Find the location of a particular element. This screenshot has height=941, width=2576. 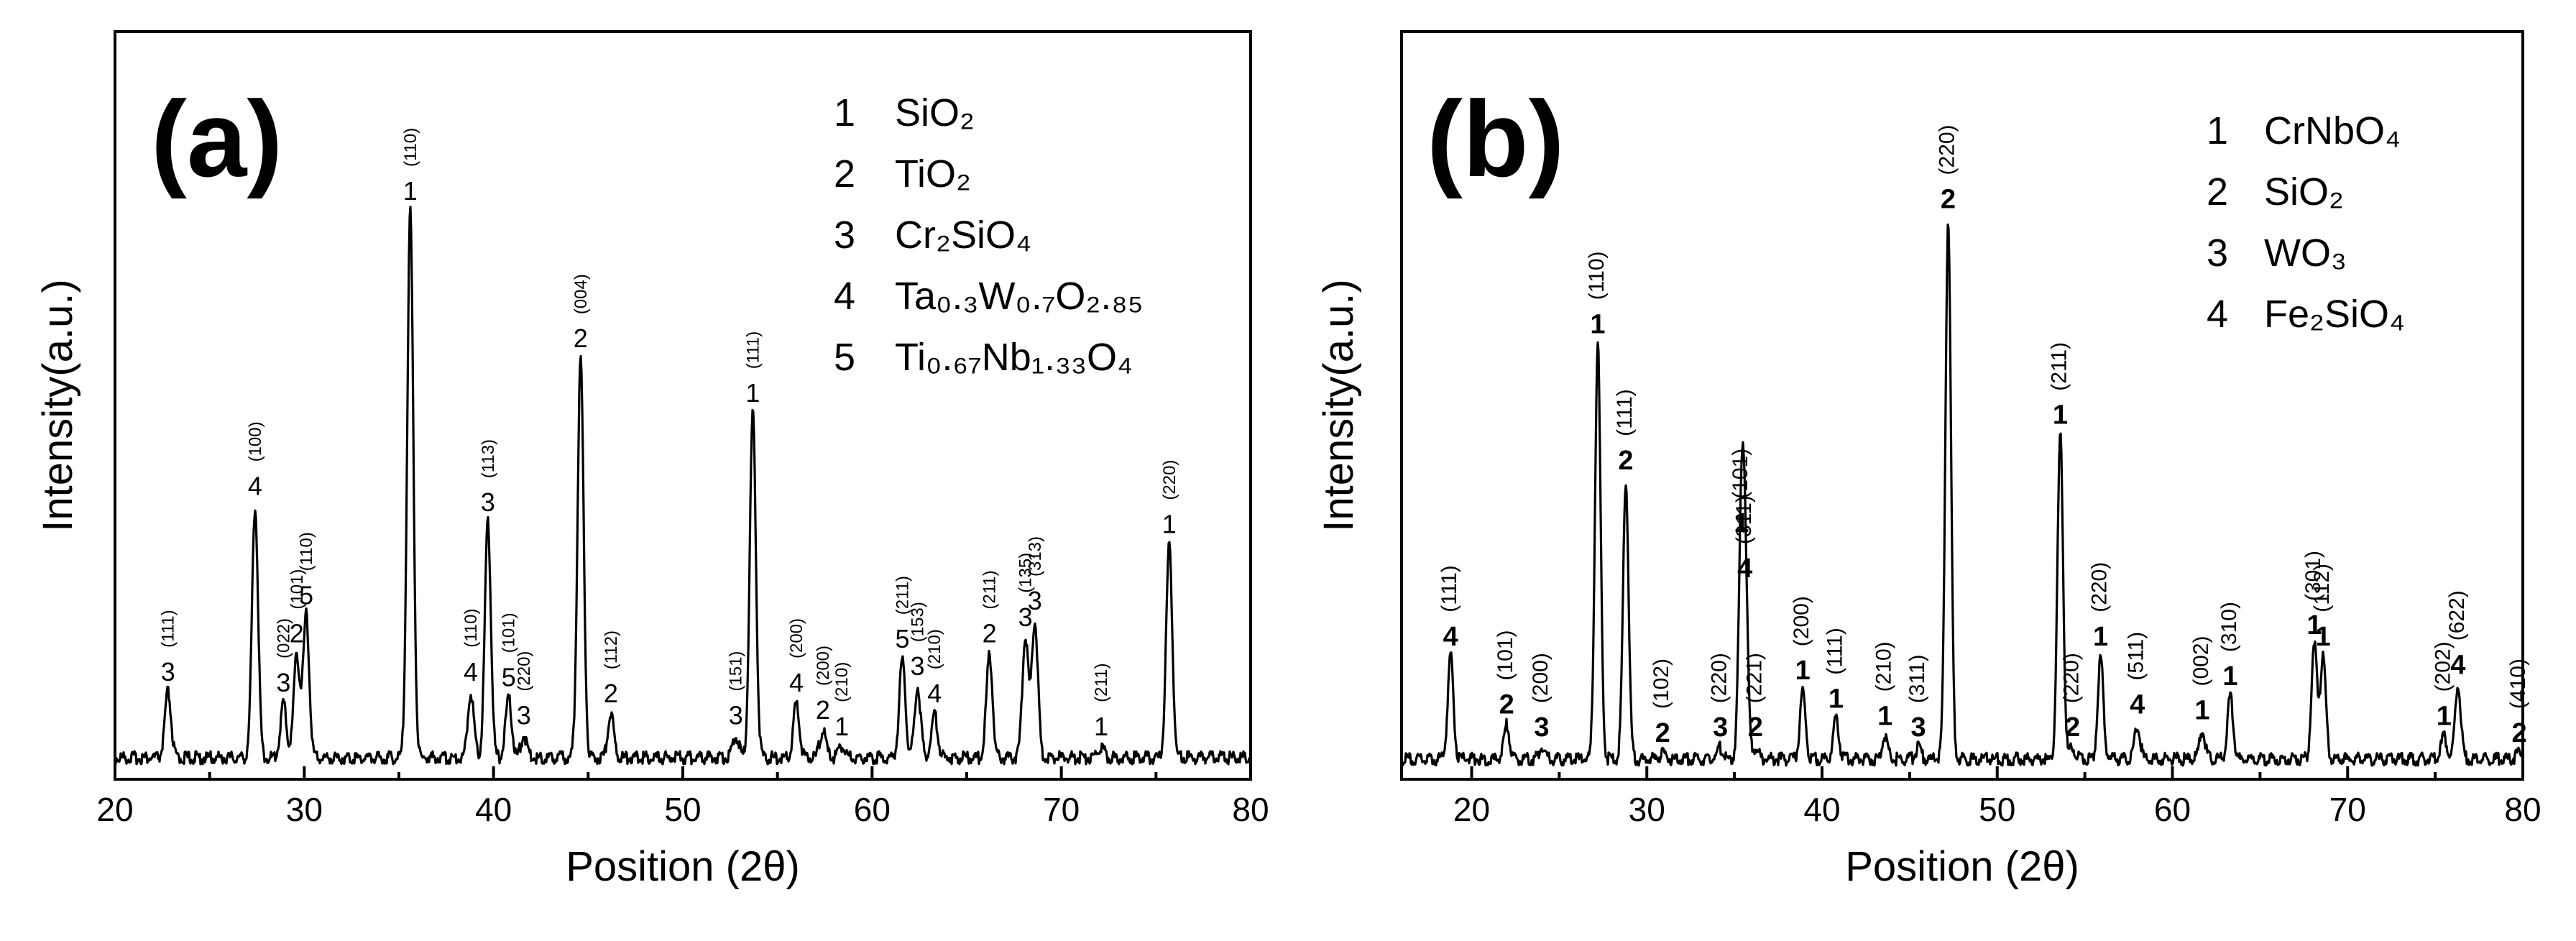

legend-b-num-3: 3 is located at coordinates (2217, 253).